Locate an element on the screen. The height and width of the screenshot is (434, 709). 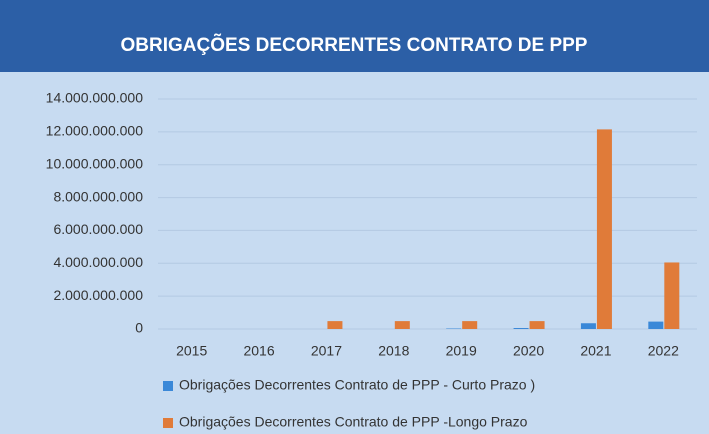
x-tick-label: 2021 is located at coordinates (595, 351).